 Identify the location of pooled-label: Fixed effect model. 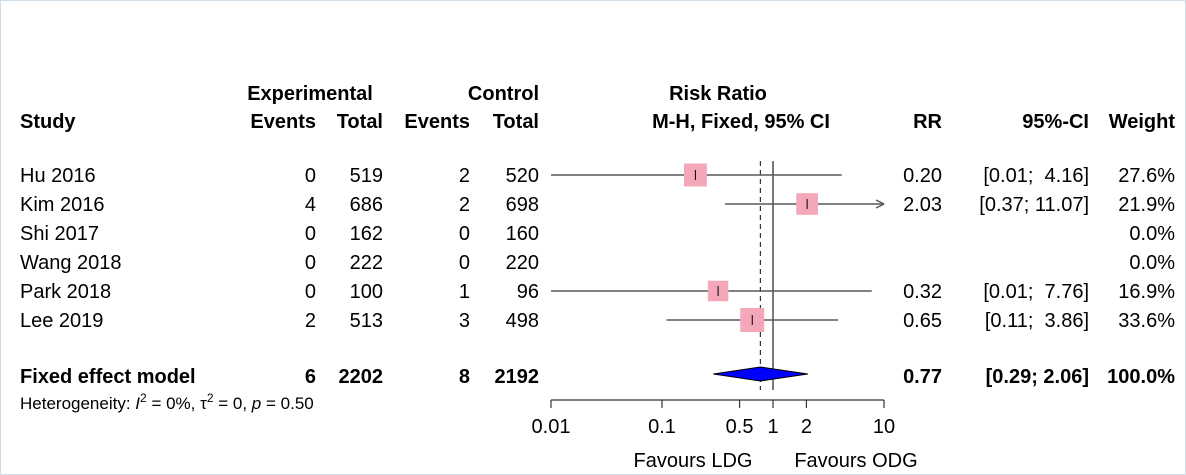
(108, 377).